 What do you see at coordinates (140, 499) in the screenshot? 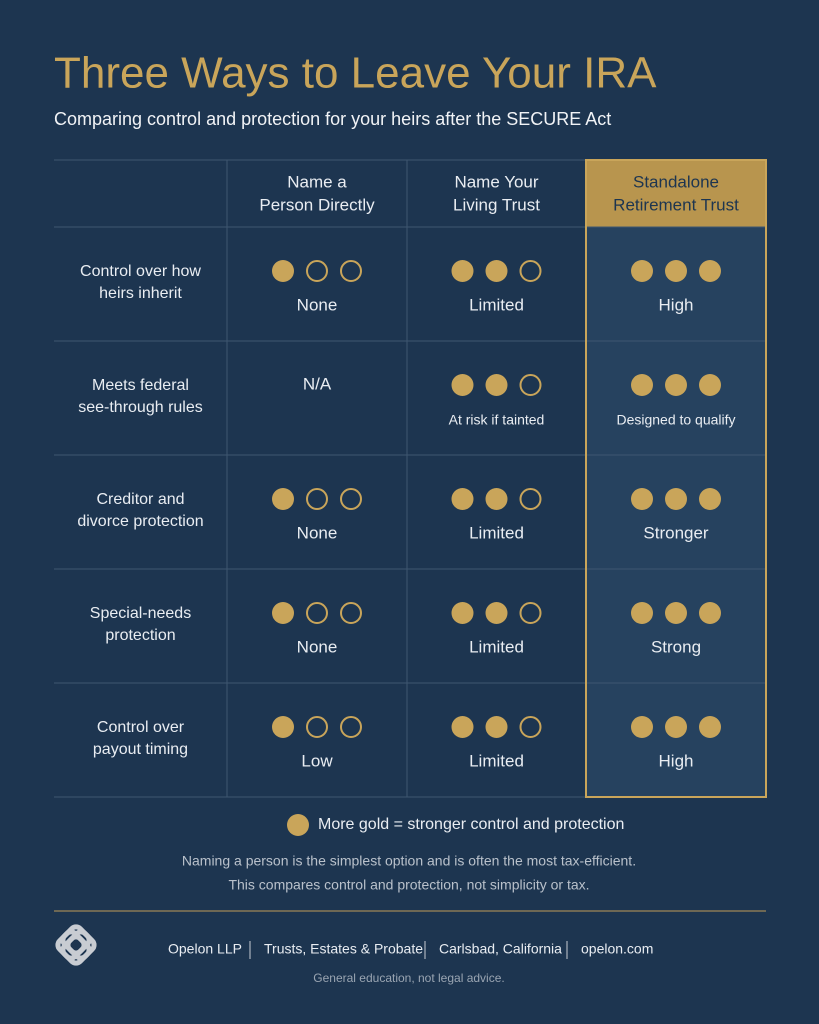
I see `row-label: Creditor and` at bounding box center [140, 499].